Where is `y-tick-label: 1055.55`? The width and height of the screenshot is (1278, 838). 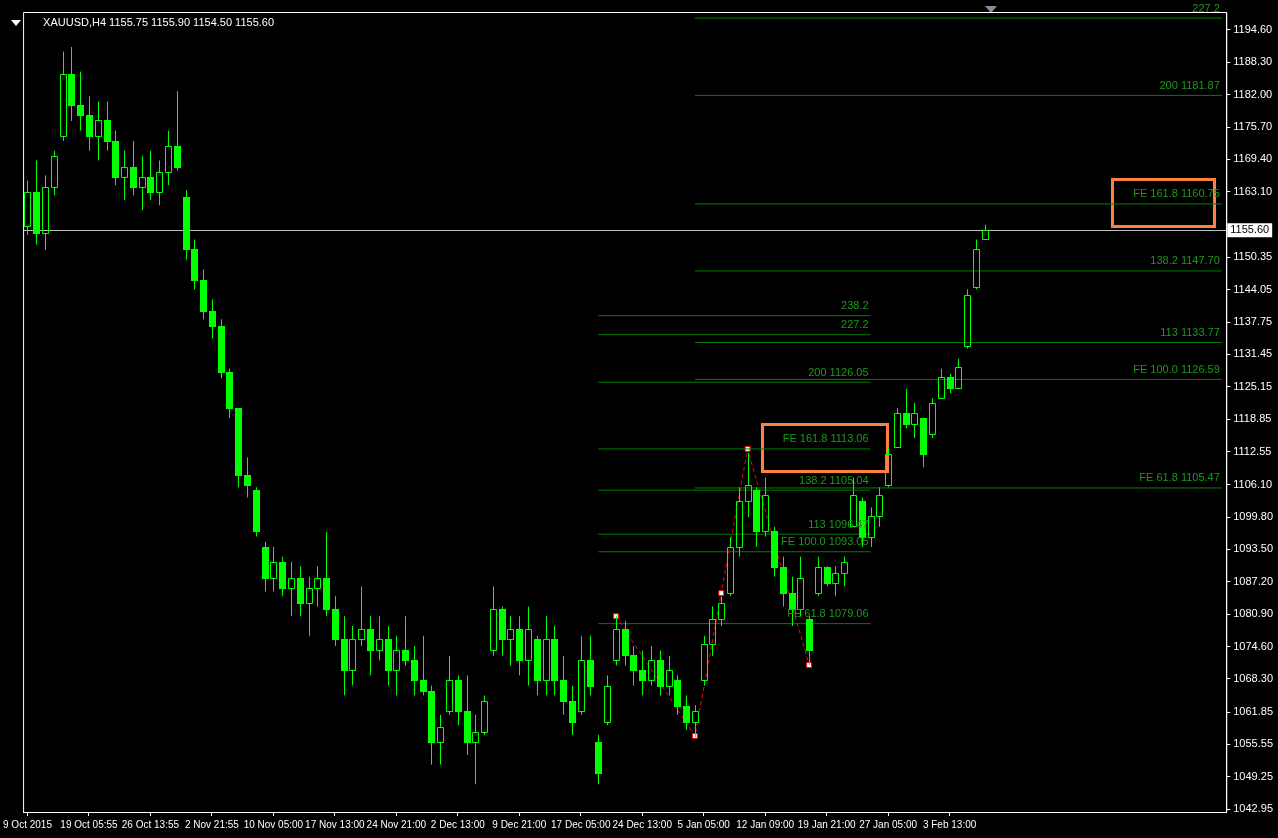 y-tick-label: 1055.55 is located at coordinates (1253, 743).